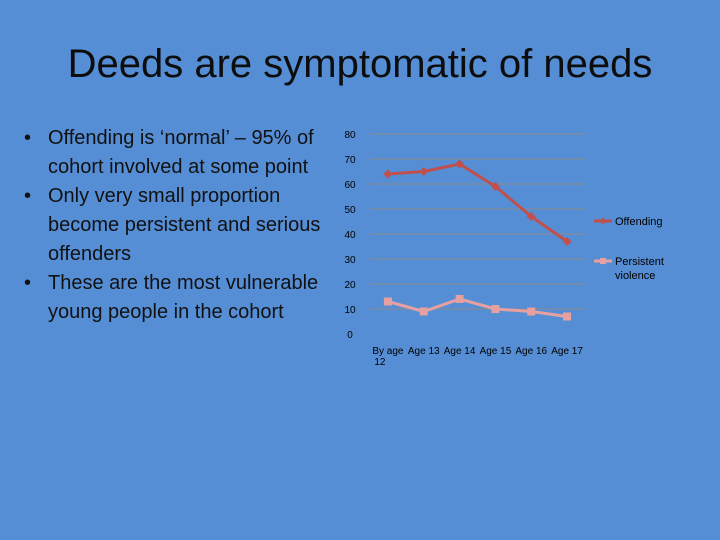 This screenshot has width=720, height=540. What do you see at coordinates (567, 351) in the screenshot?
I see `x-tick-label: Age 17` at bounding box center [567, 351].